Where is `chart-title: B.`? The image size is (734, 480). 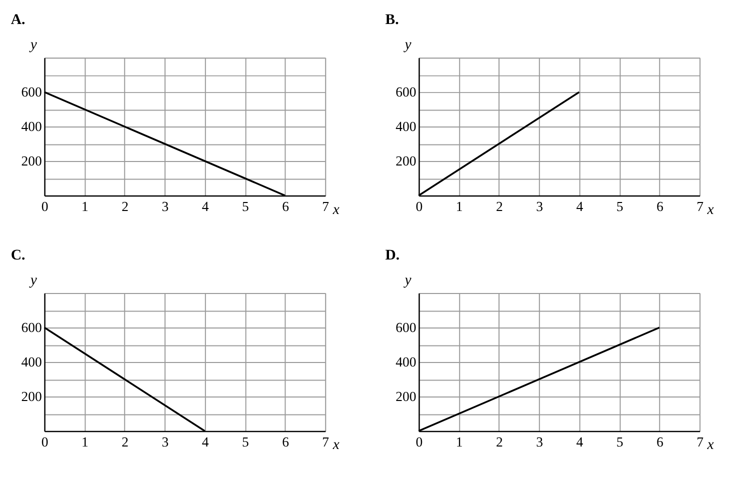
chart-title: B. is located at coordinates (392, 20).